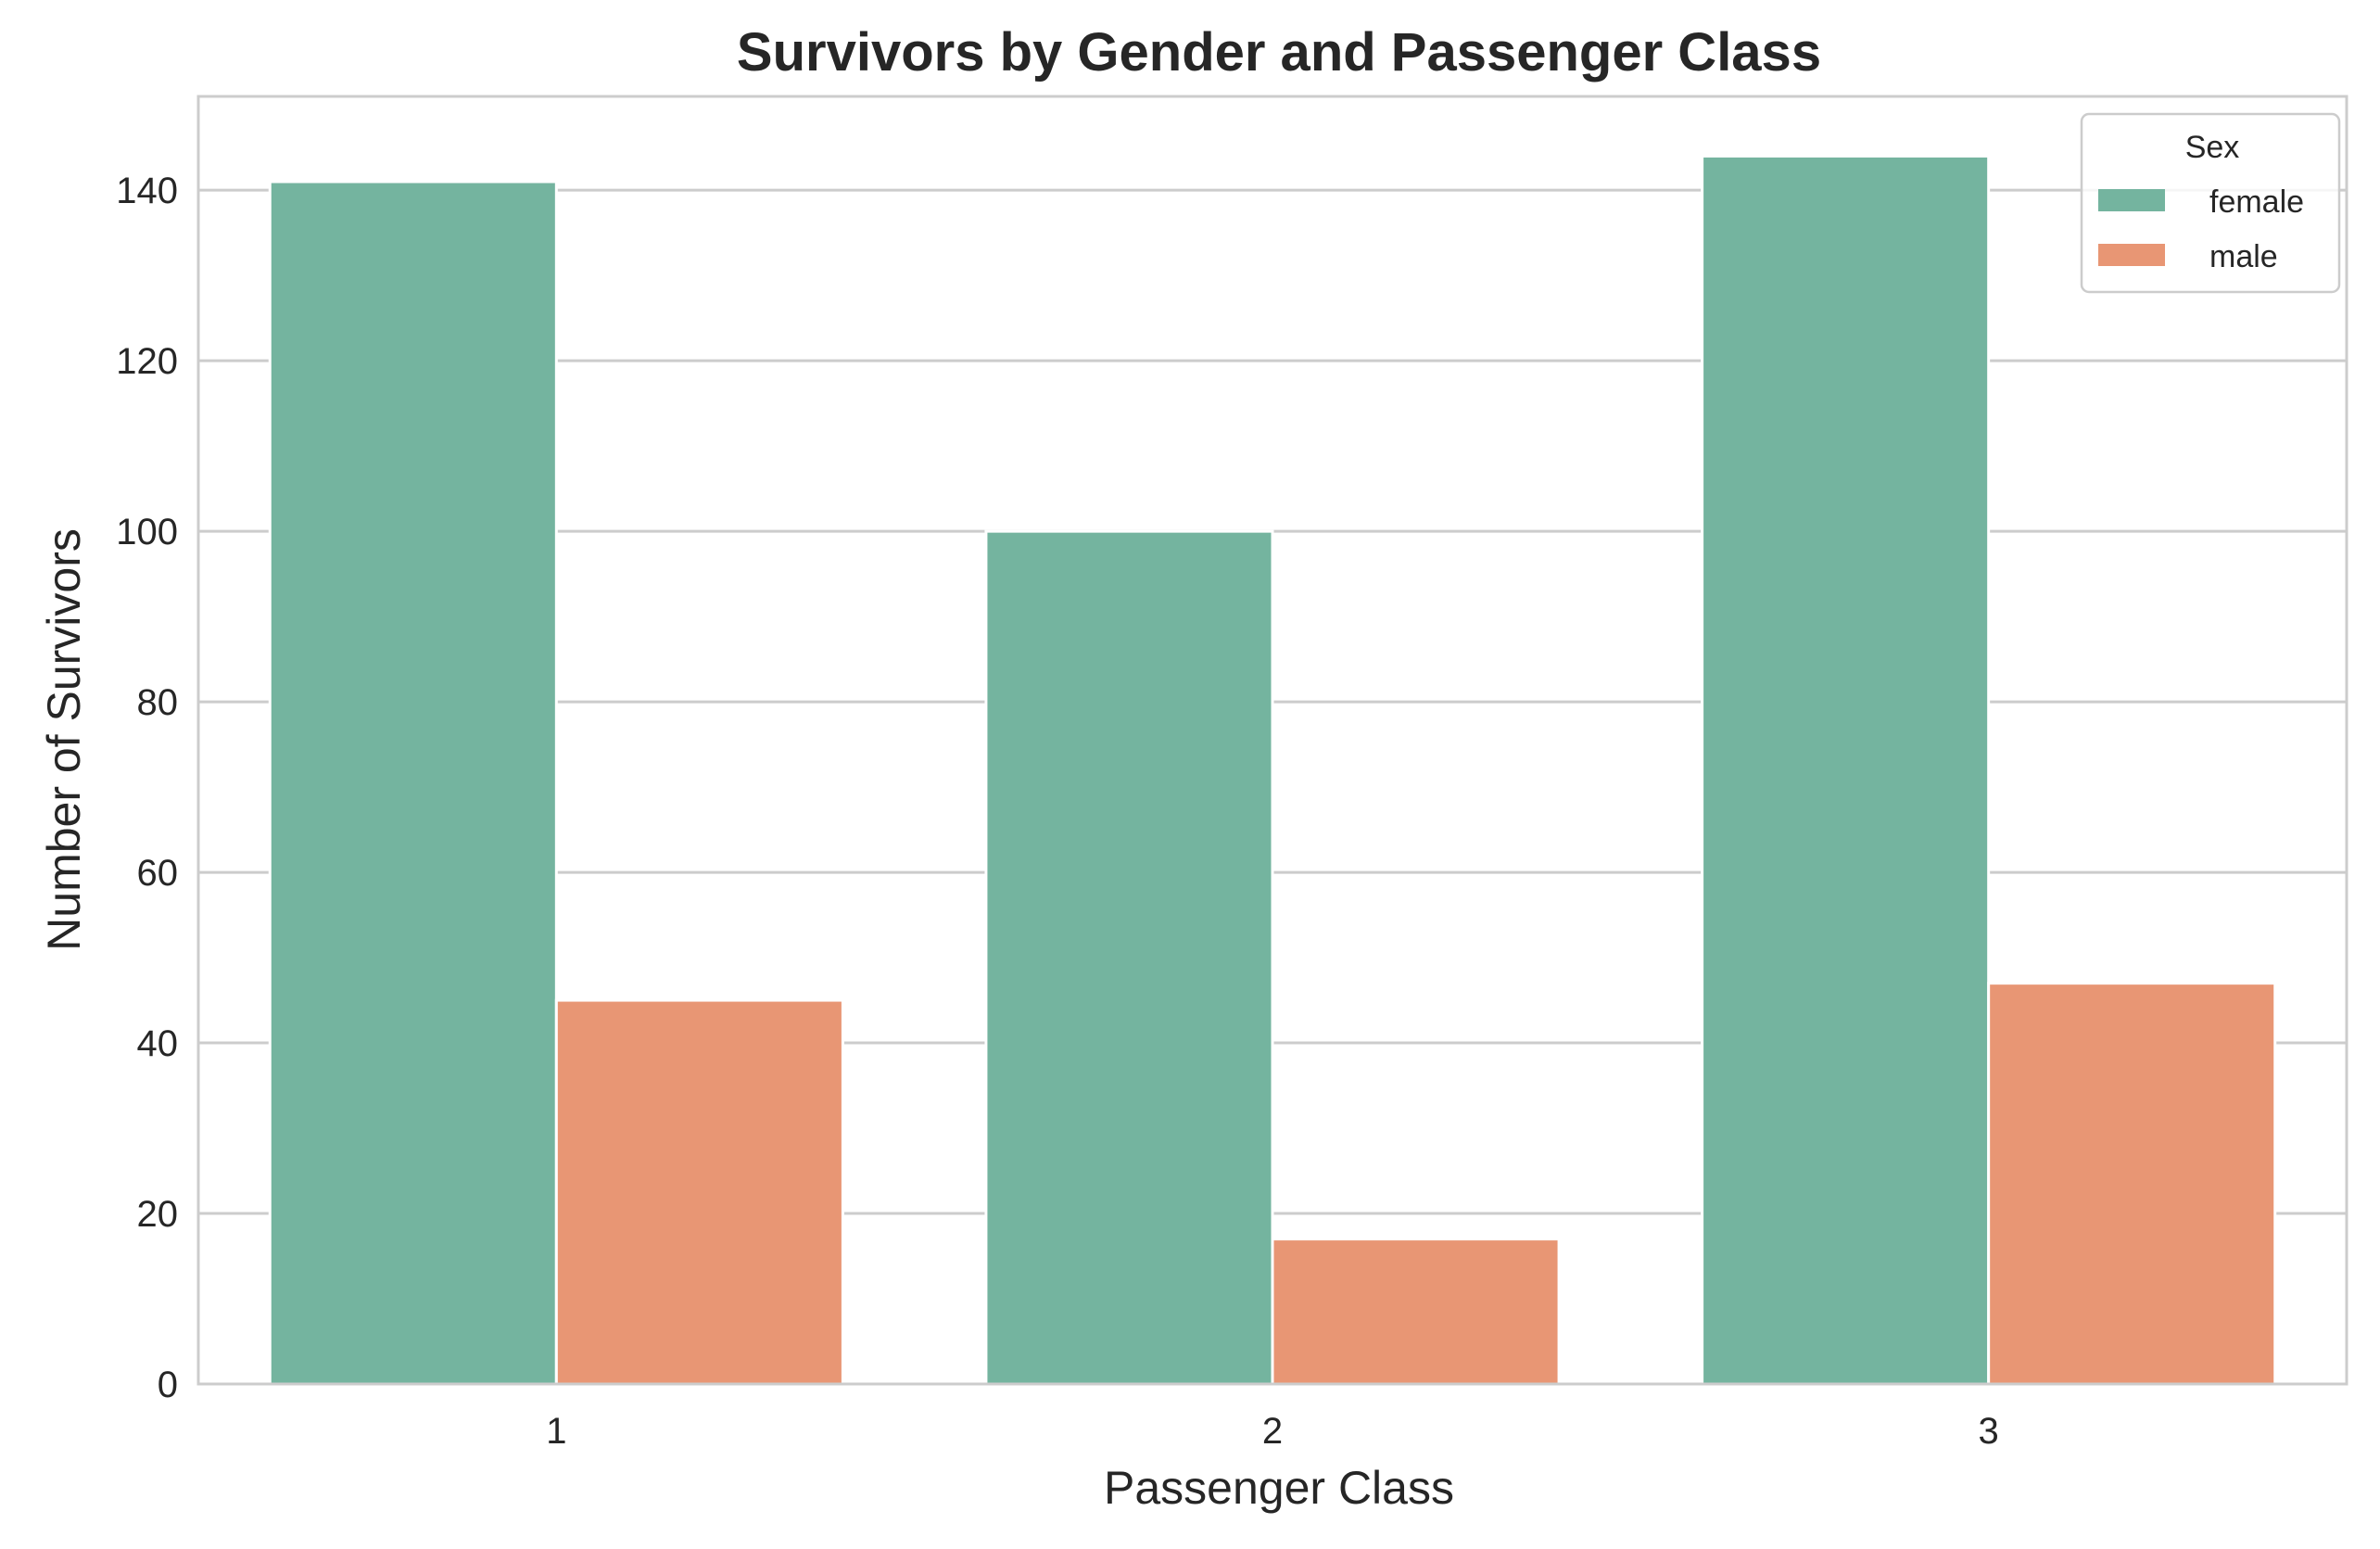  What do you see at coordinates (147, 788) in the screenshot?
I see `y-ticks: 0 20 40 60 80 100 120 140` at bounding box center [147, 788].